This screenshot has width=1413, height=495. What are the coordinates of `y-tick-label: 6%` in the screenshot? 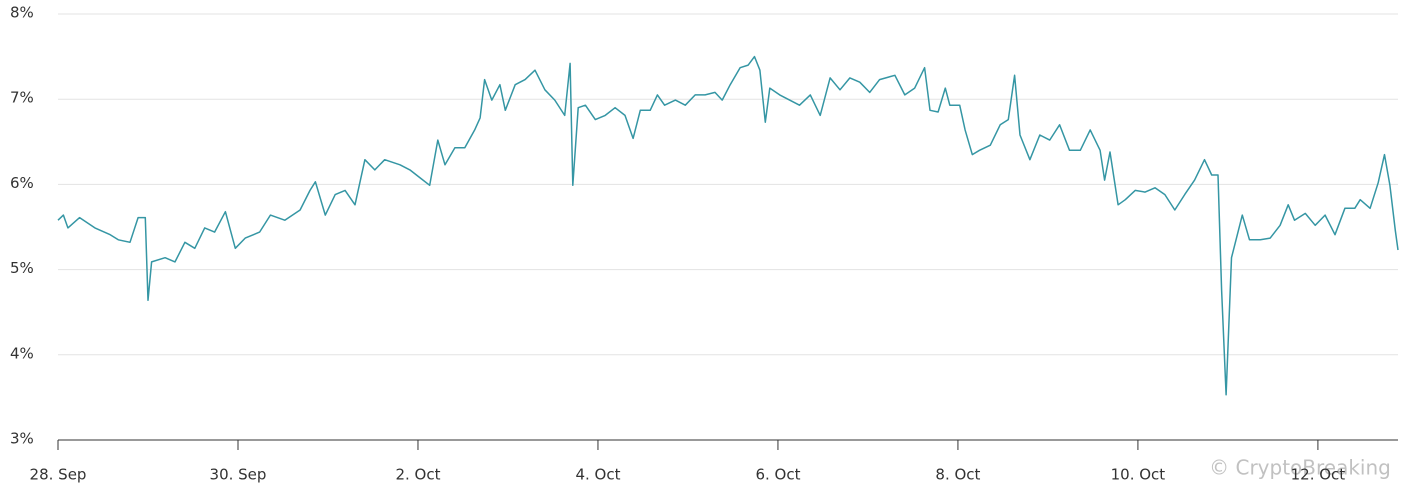 It's located at (22, 183).